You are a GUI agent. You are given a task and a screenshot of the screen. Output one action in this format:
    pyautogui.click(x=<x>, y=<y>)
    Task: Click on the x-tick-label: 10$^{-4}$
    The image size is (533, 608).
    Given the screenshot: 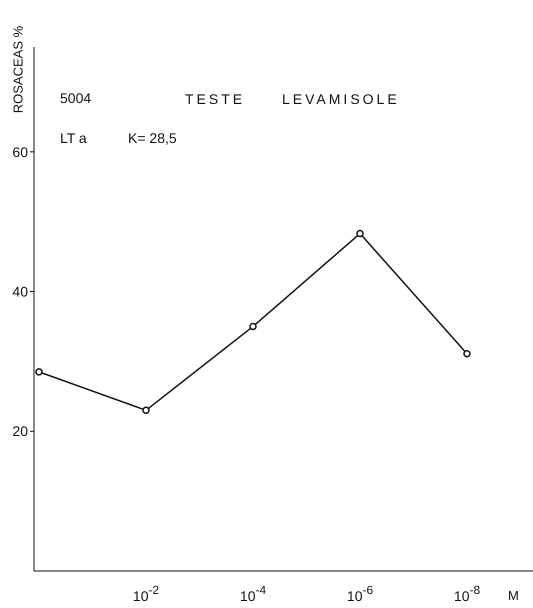 What is the action you would take?
    pyautogui.click(x=253, y=593)
    